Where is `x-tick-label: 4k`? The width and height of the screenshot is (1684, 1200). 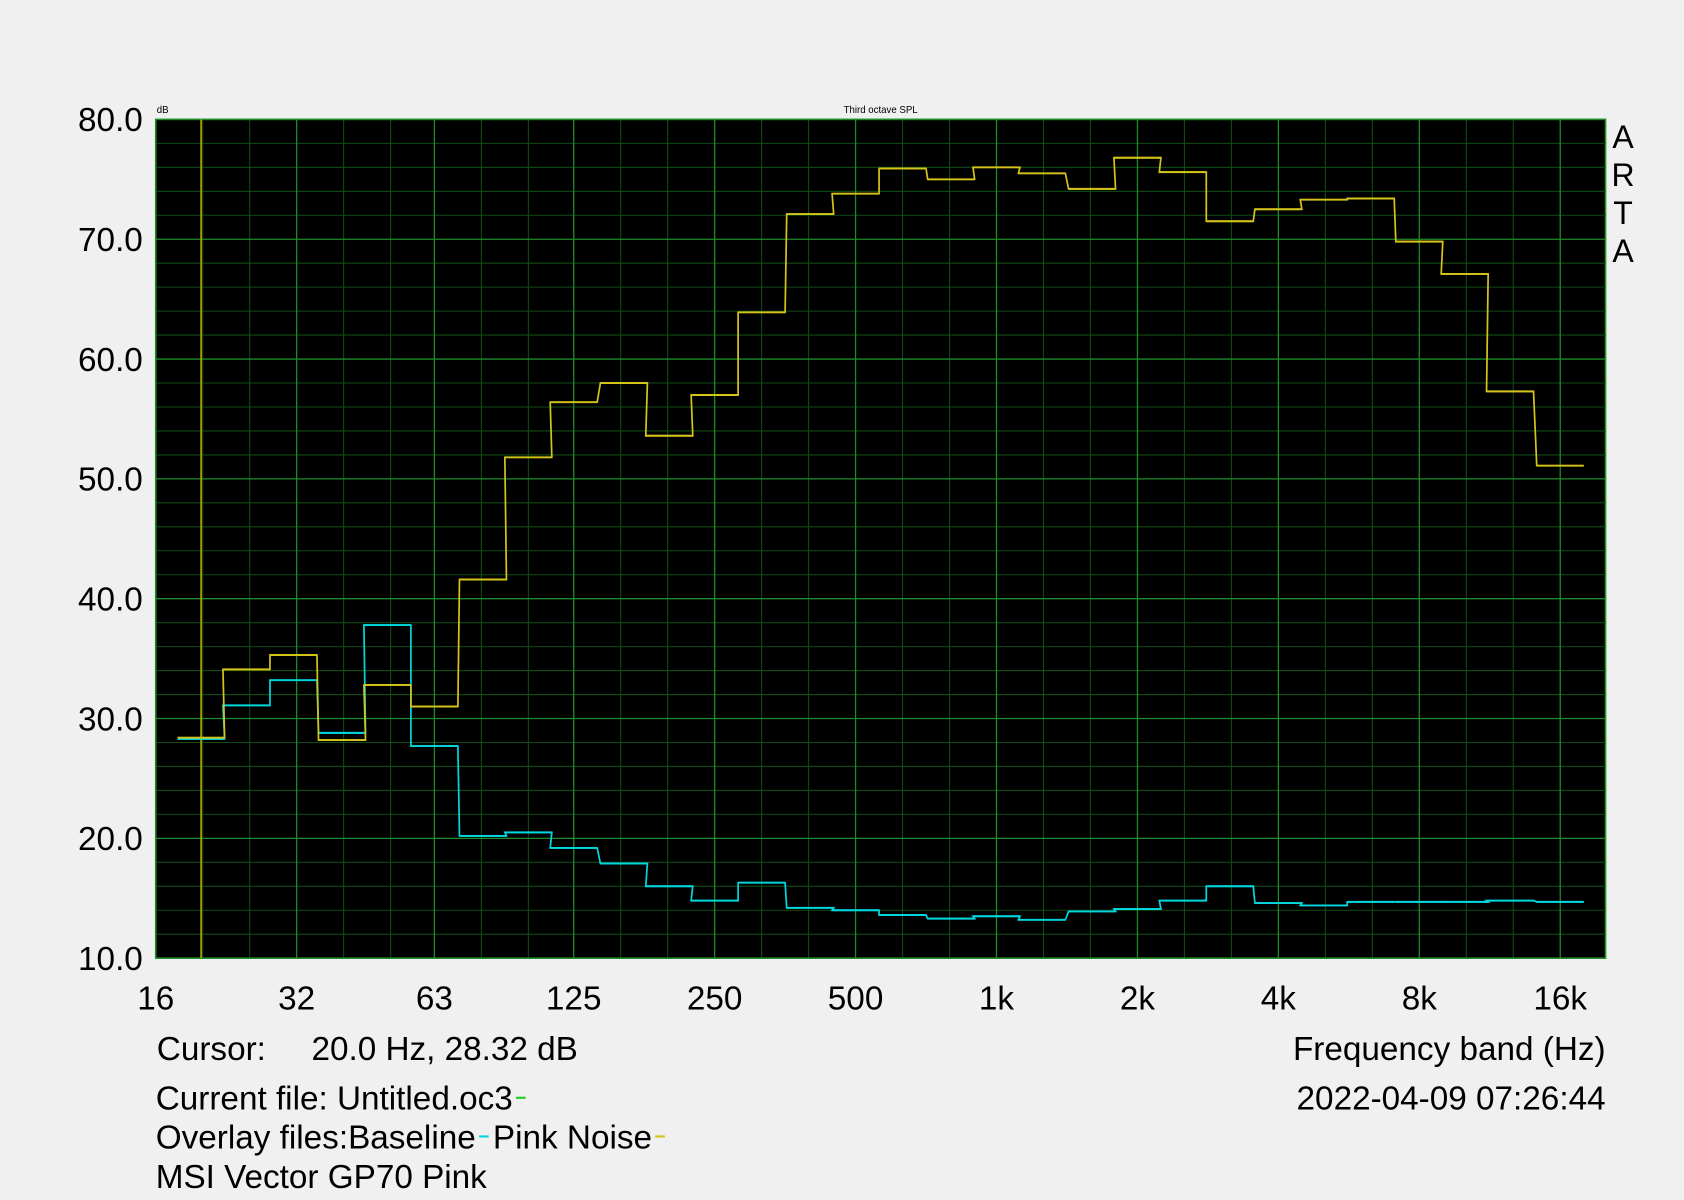
x-tick-label: 4k is located at coordinates (1279, 999).